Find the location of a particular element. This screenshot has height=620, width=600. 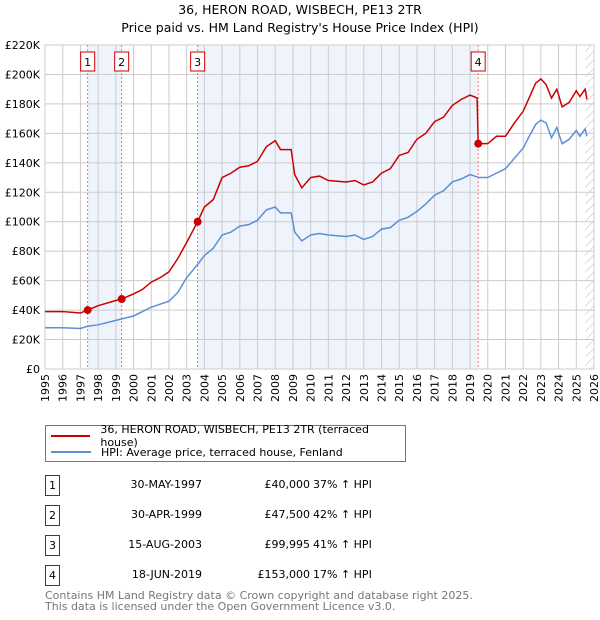

x-tick-label: 2026 is located at coordinates (594, 388).